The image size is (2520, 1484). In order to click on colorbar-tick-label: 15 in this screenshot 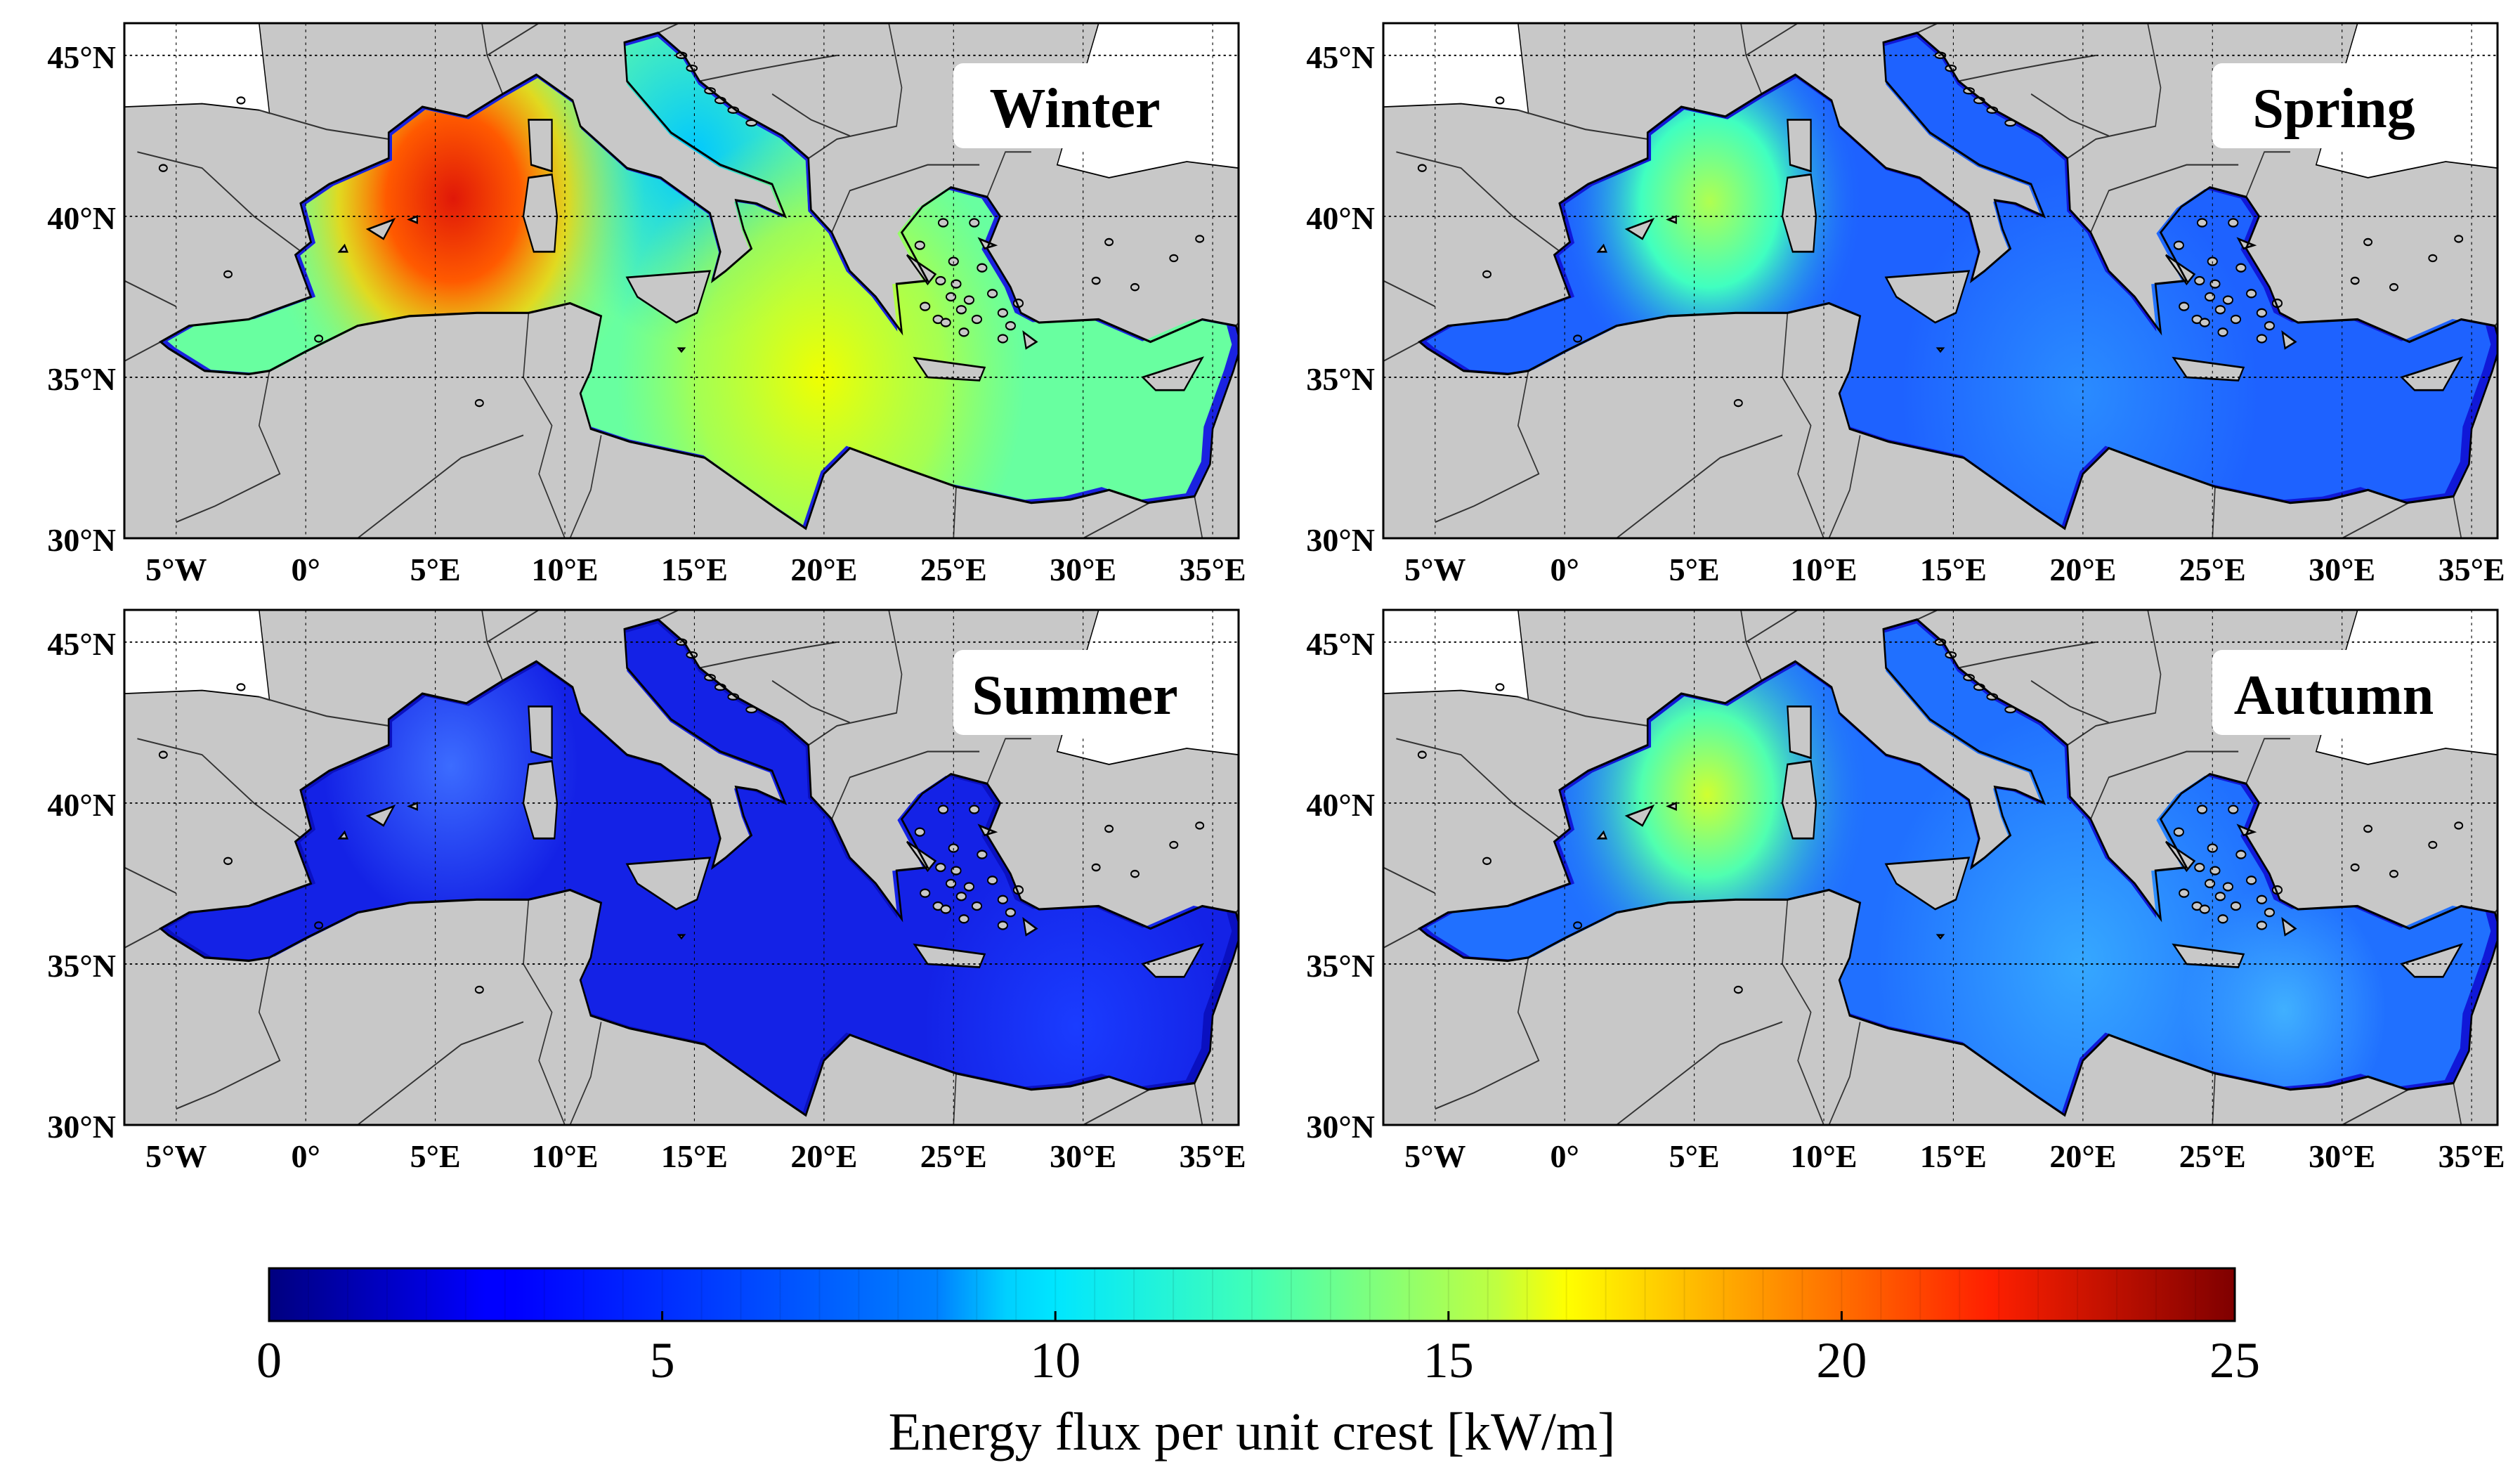, I will do `click(1448, 1360)`.